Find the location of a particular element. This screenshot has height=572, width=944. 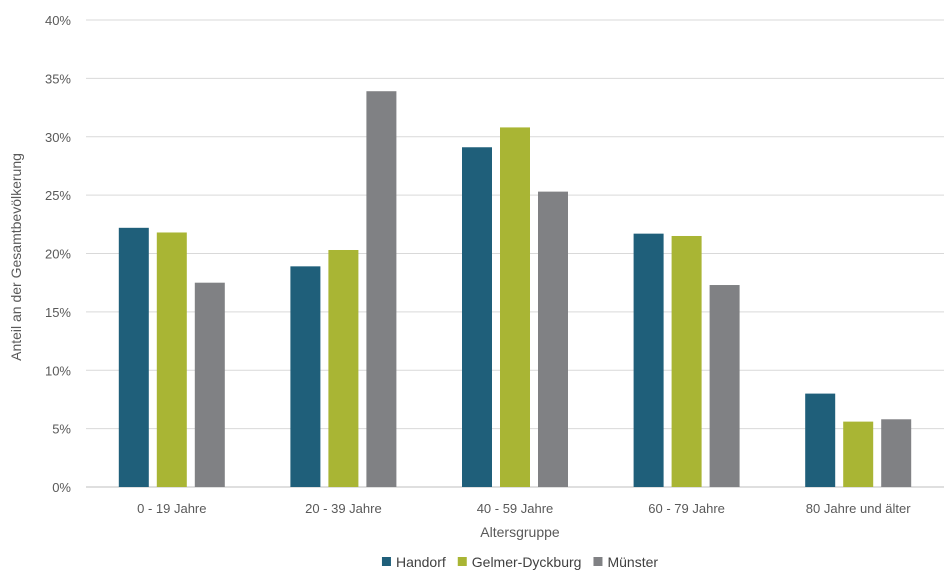

legend-label: Gelmer-Dyckburg is located at coordinates (527, 562).